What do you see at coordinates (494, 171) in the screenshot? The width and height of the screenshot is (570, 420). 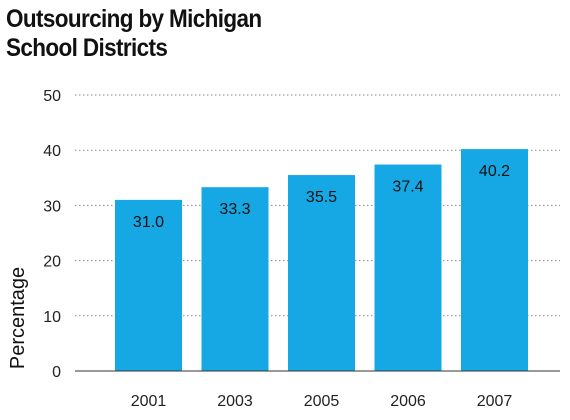 I see `bar-value-label: 40.2` at bounding box center [494, 171].